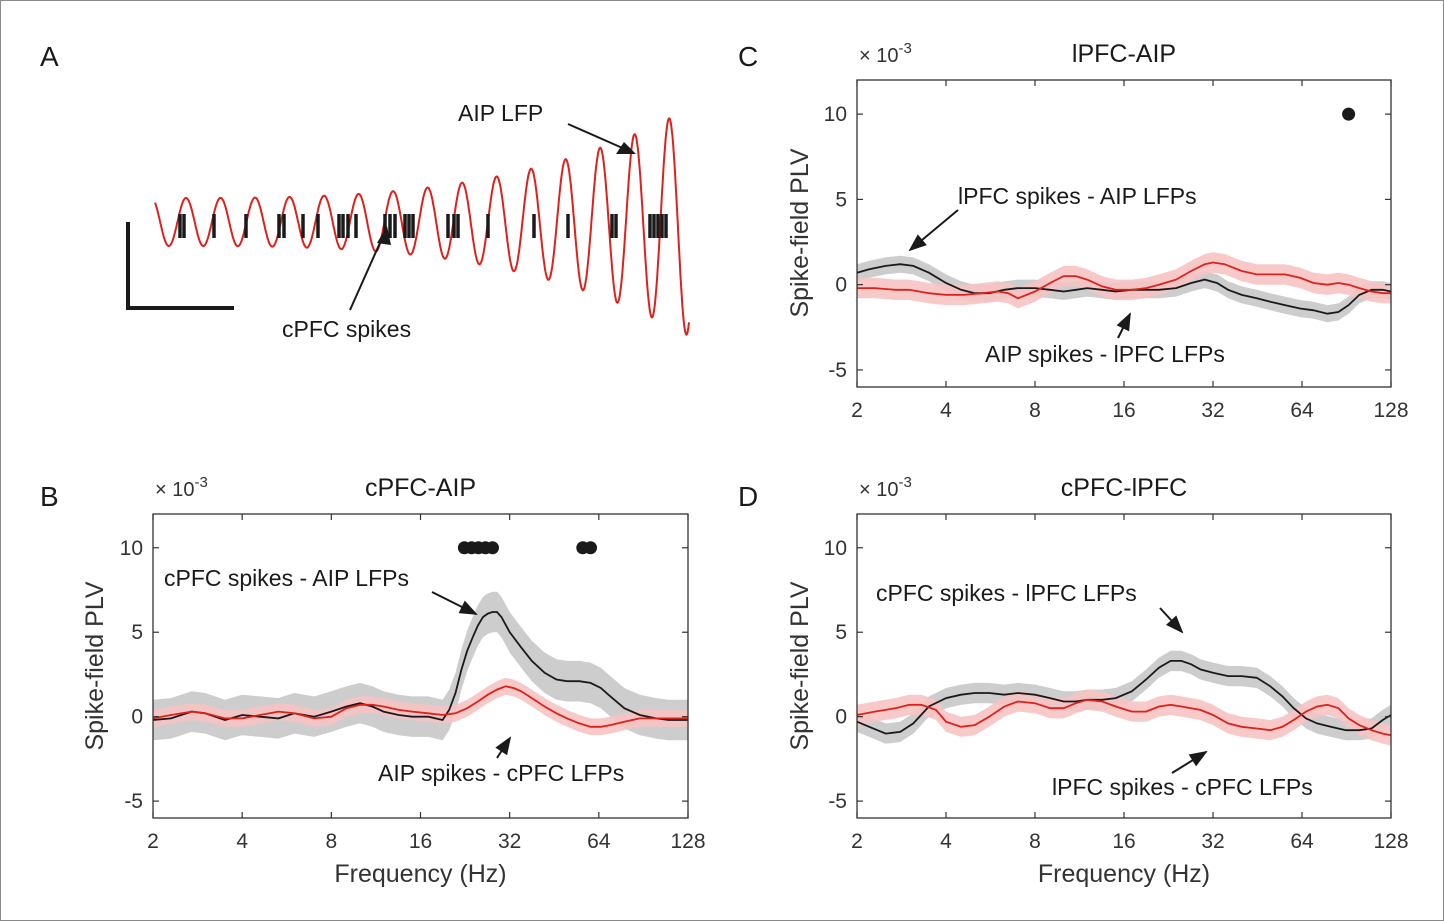  I want to click on cpfc-spike-raster, so click(423, 226).